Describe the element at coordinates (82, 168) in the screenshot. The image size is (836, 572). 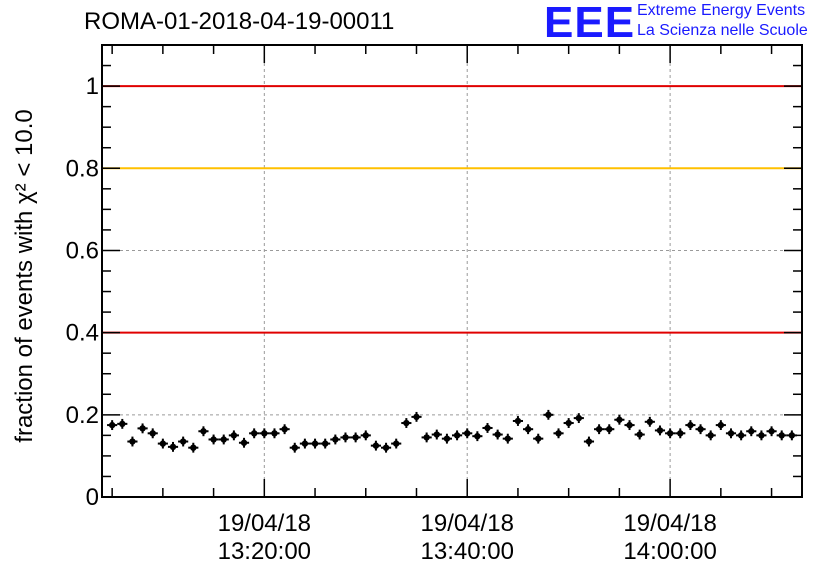
I see `y-tick-label: 0.8` at that location.